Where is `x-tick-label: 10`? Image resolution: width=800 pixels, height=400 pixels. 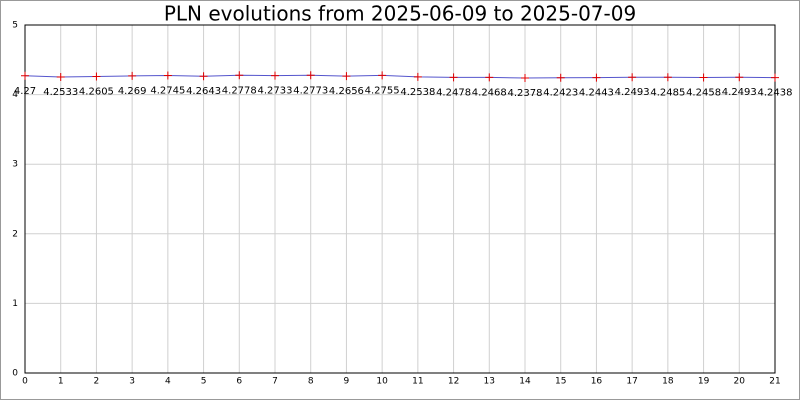 x-tick-label: 10 is located at coordinates (382, 382).